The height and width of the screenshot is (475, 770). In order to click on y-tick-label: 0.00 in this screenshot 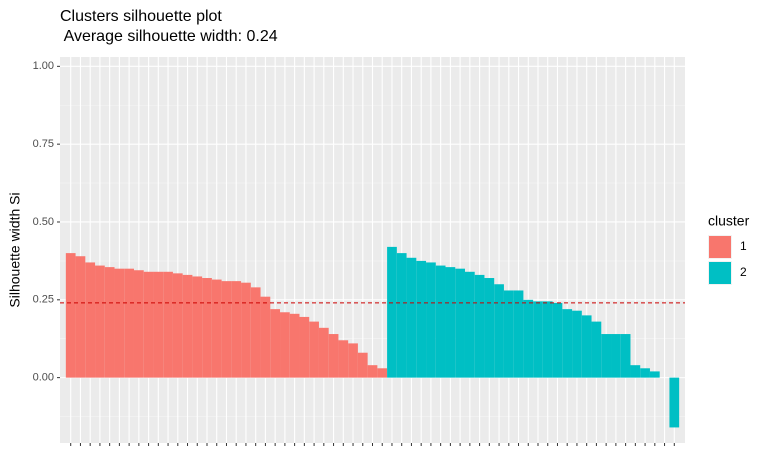, I will do `click(43, 378)`.